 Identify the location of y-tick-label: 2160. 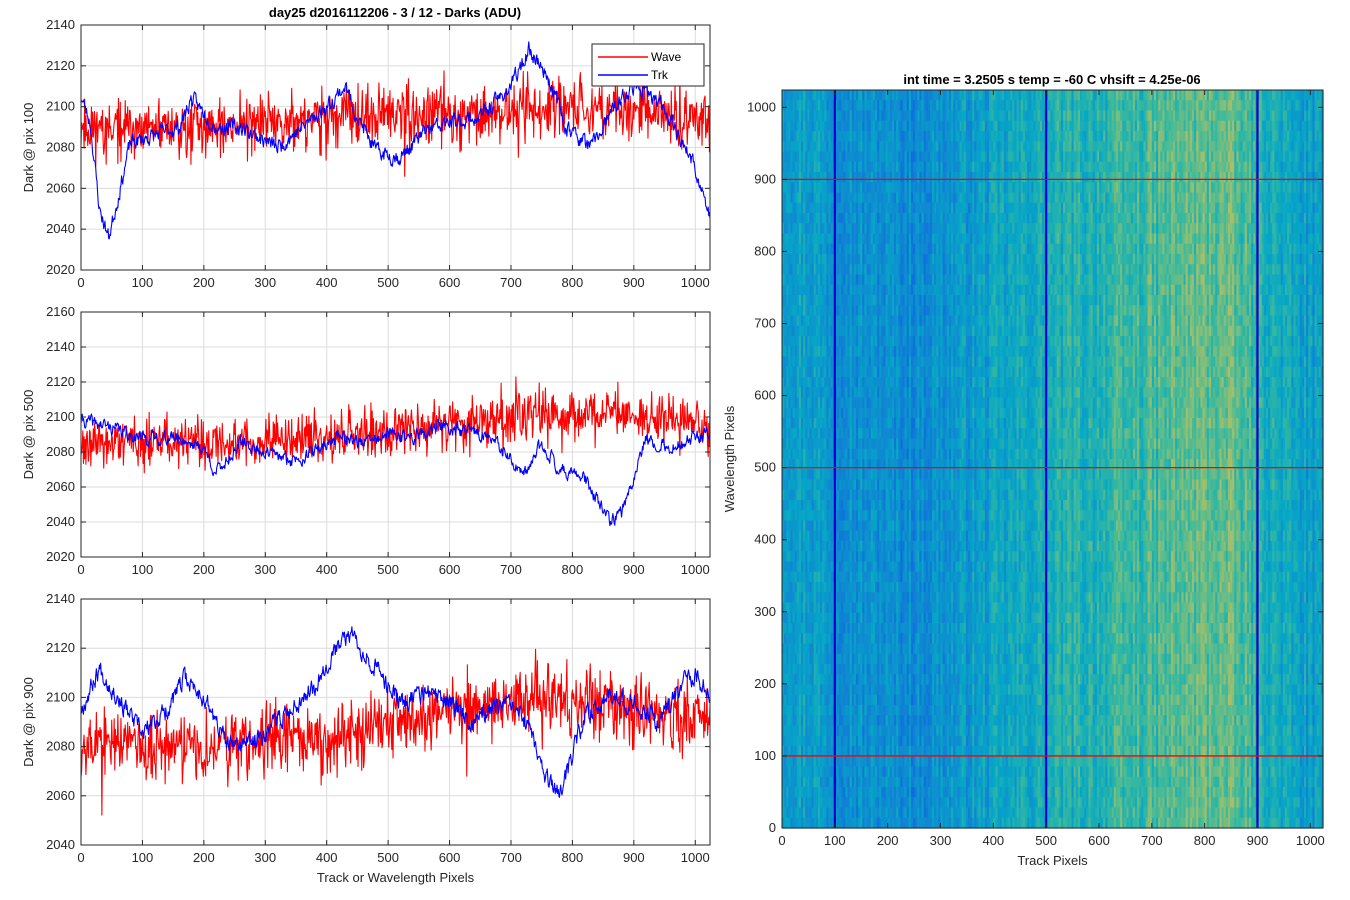
(60, 311).